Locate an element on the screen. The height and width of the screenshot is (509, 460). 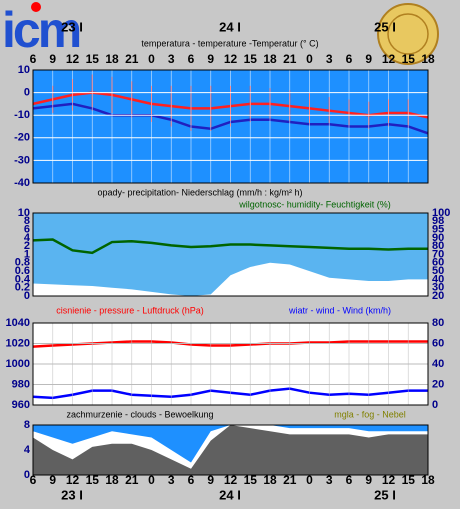
panel-title-2: mgla - fog - Nebel is located at coordinates (370, 414).